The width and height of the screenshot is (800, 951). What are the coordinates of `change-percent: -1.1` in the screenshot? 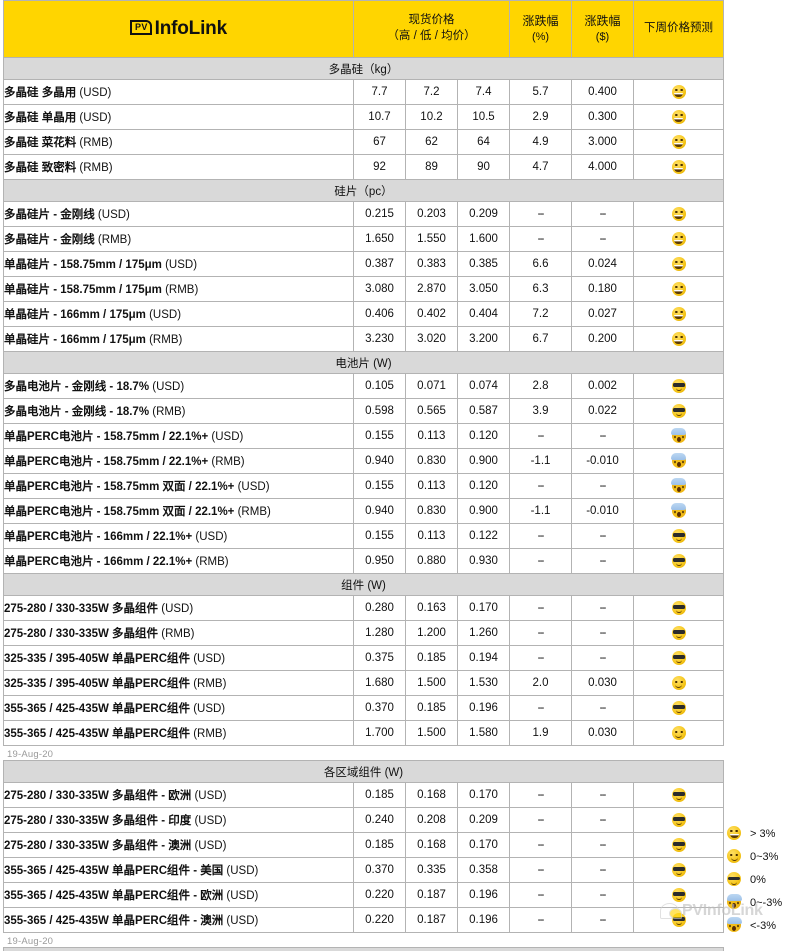 It's located at (541, 461).